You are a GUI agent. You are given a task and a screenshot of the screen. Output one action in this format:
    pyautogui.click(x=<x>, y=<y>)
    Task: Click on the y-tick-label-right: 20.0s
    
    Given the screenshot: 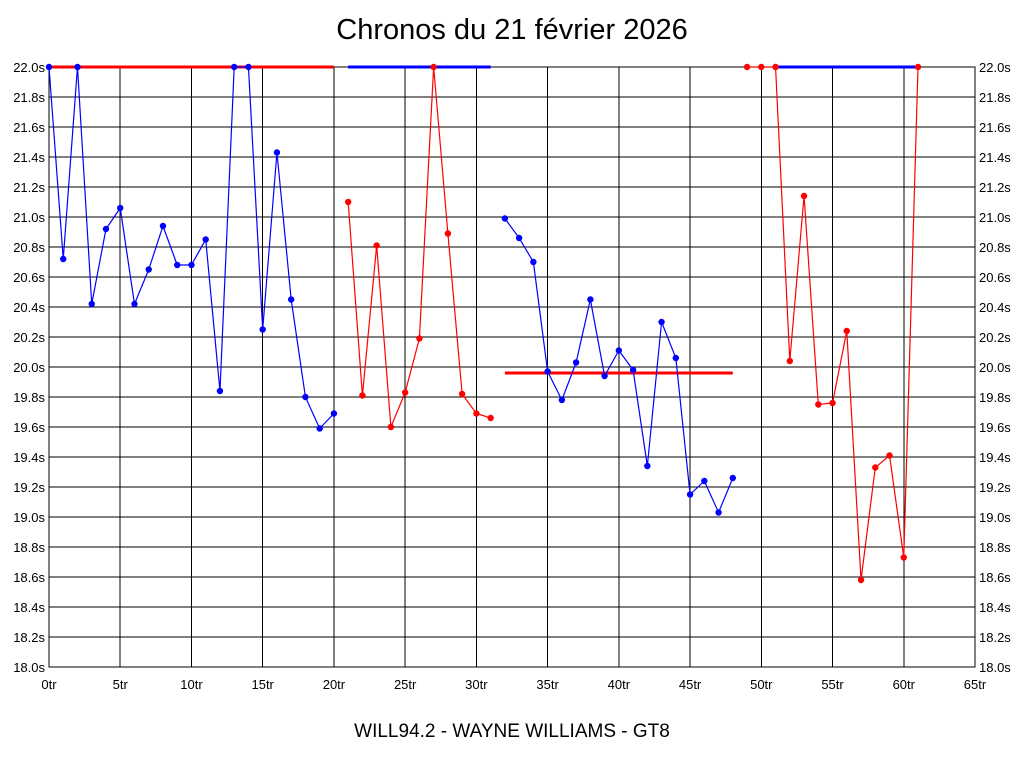 What is the action you would take?
    pyautogui.click(x=995, y=367)
    